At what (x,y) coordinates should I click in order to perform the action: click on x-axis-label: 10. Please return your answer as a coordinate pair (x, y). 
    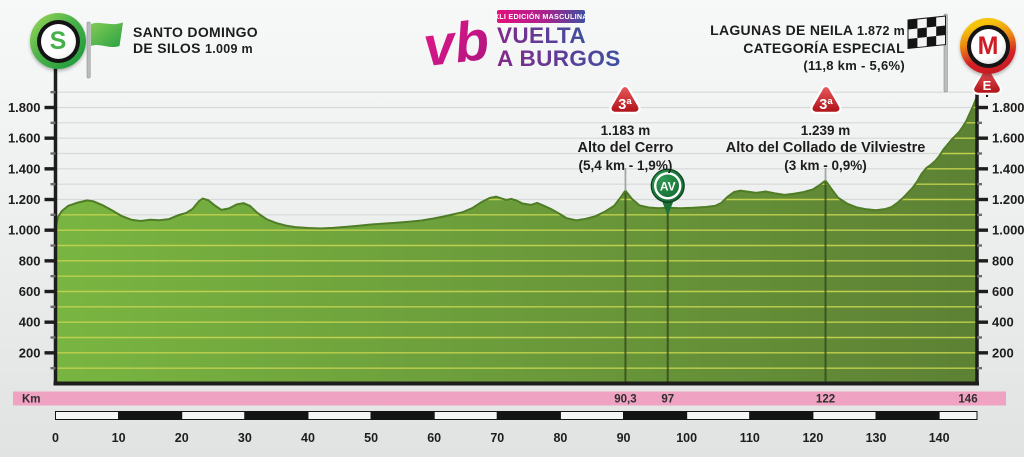
    Looking at the image, I should click on (119, 438).